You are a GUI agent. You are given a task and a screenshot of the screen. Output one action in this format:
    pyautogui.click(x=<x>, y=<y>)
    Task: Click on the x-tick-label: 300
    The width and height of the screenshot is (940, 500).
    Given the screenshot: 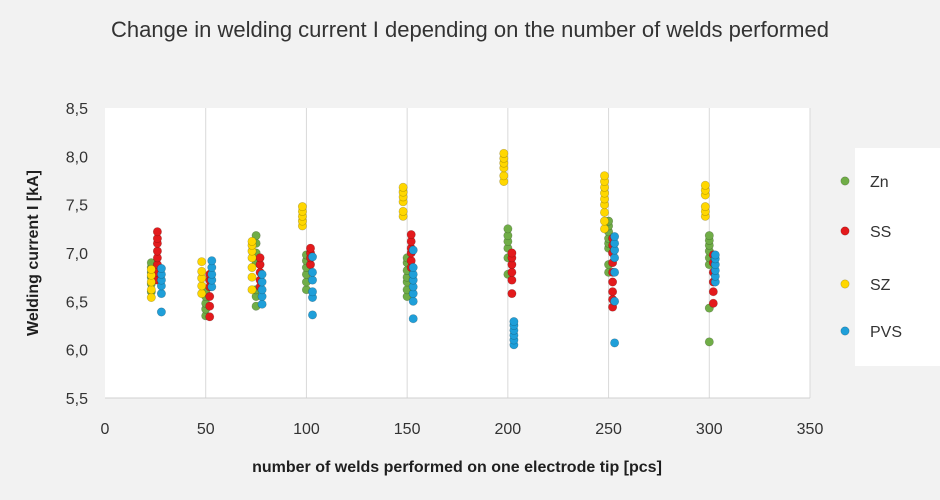 What is the action you would take?
    pyautogui.click(x=709, y=429)
    